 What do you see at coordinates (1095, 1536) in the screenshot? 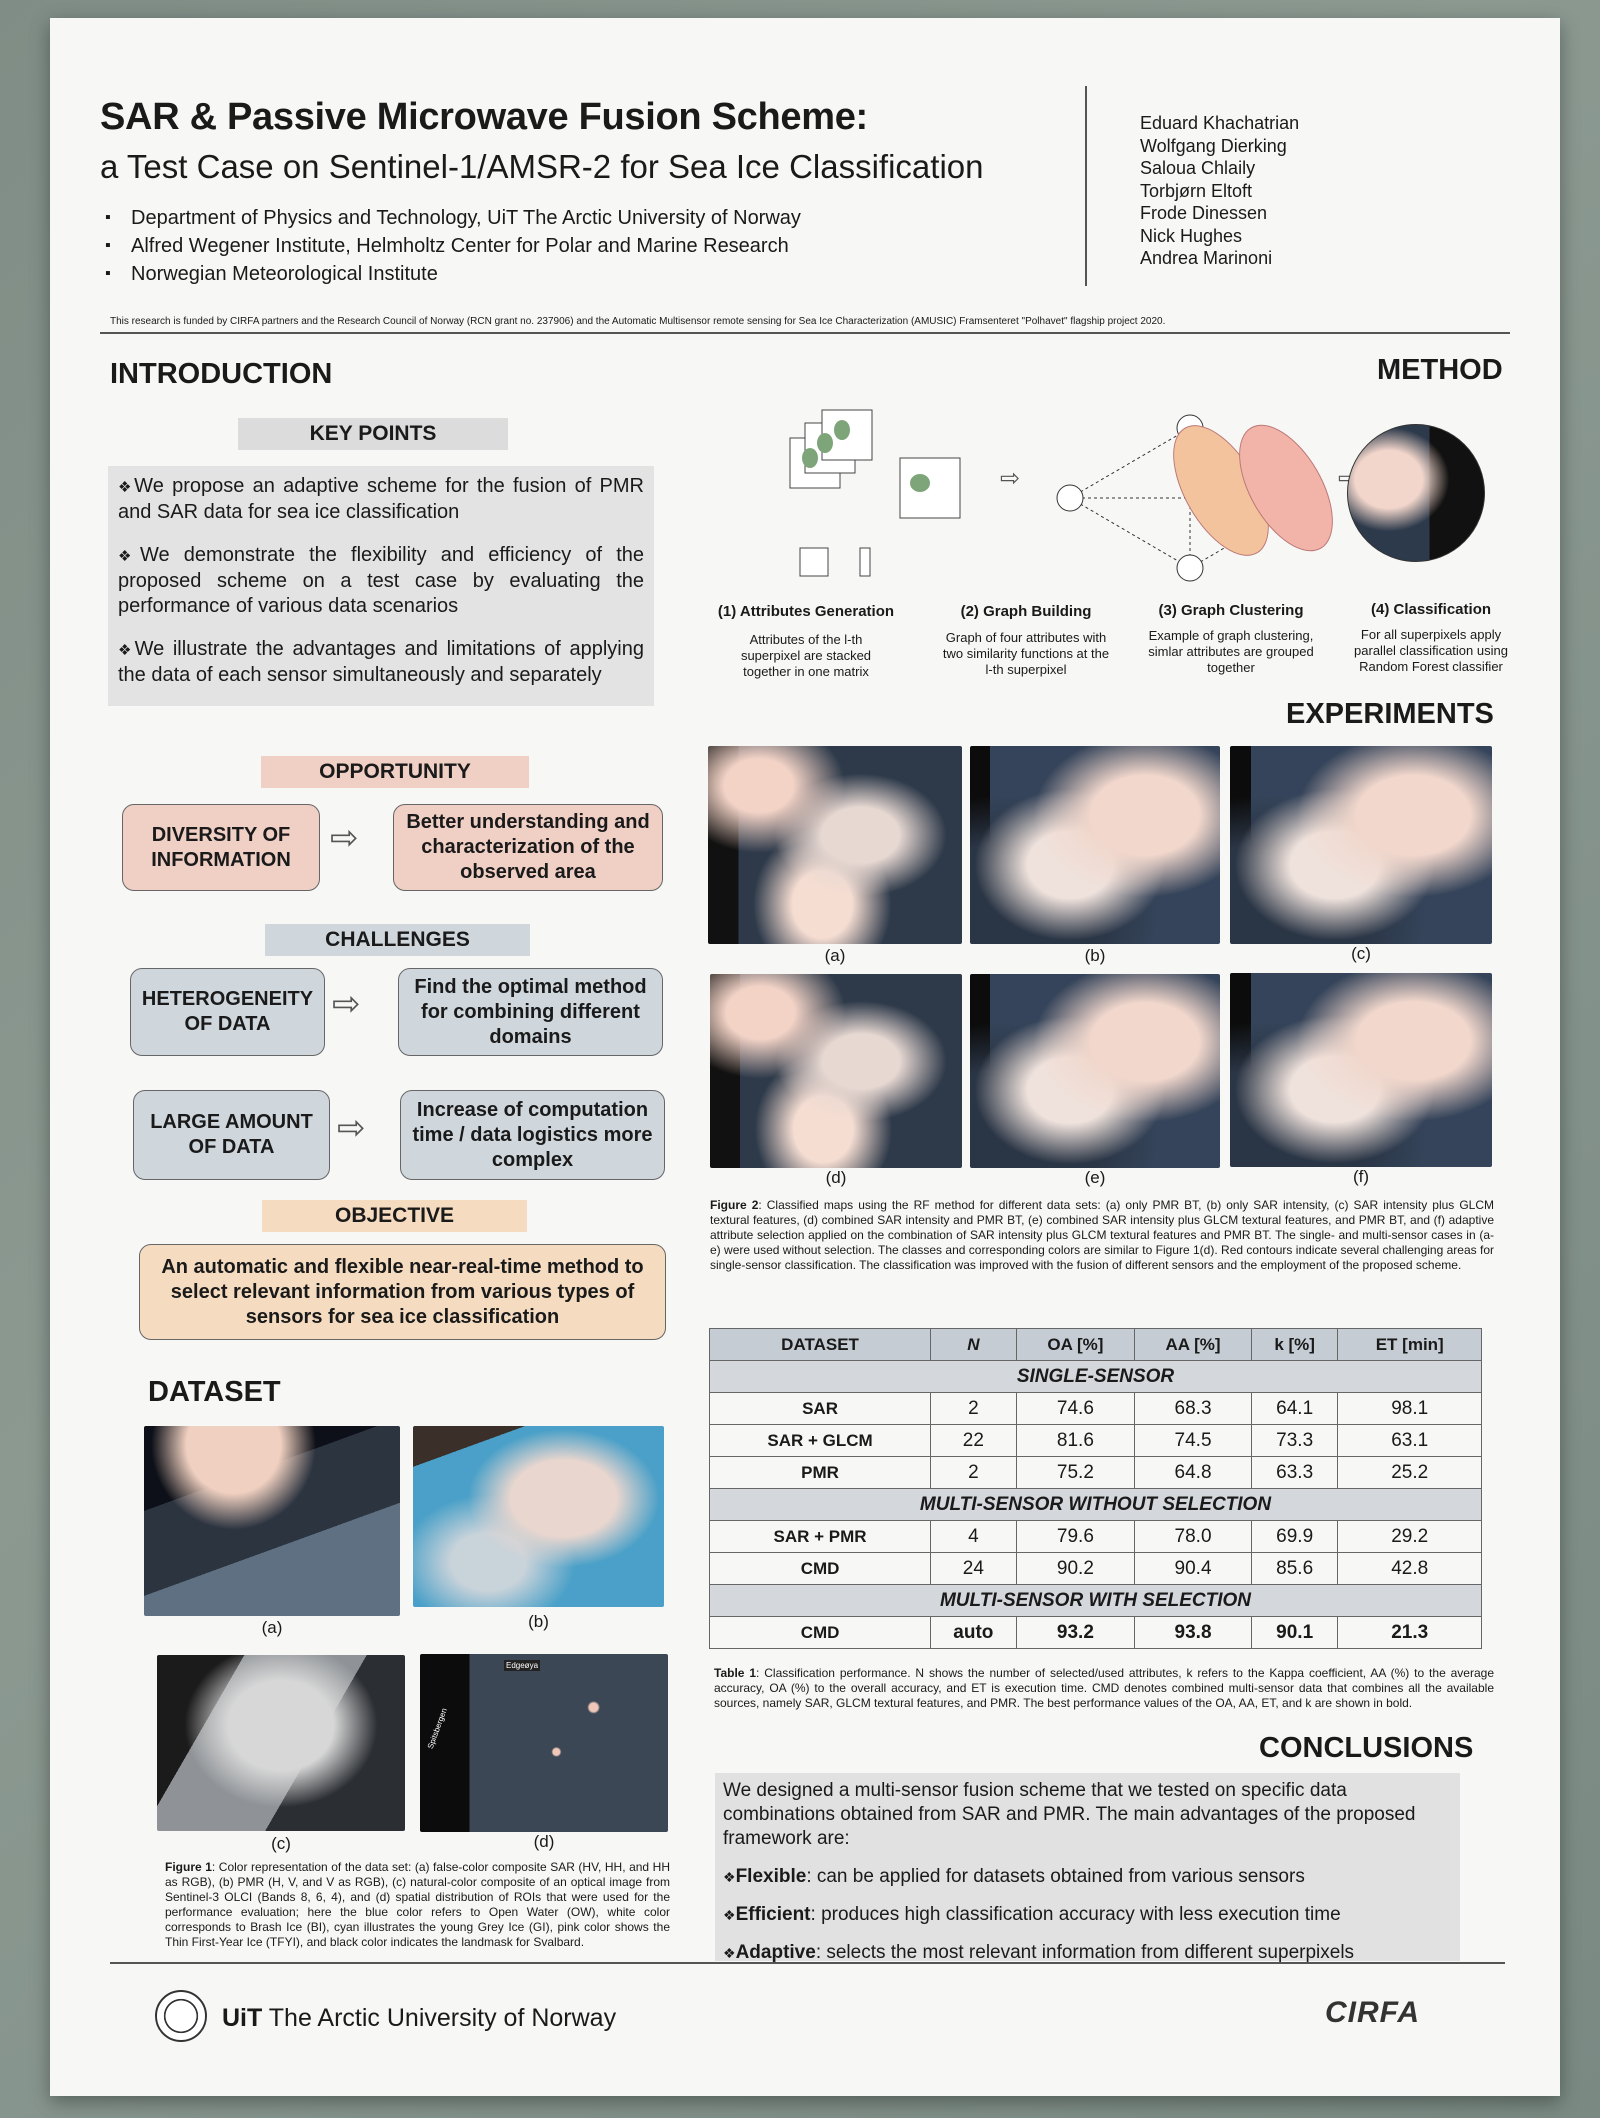
I see `table-row: SAR + PMR 4 79.6 78.0 69.9 29.2` at bounding box center [1095, 1536].